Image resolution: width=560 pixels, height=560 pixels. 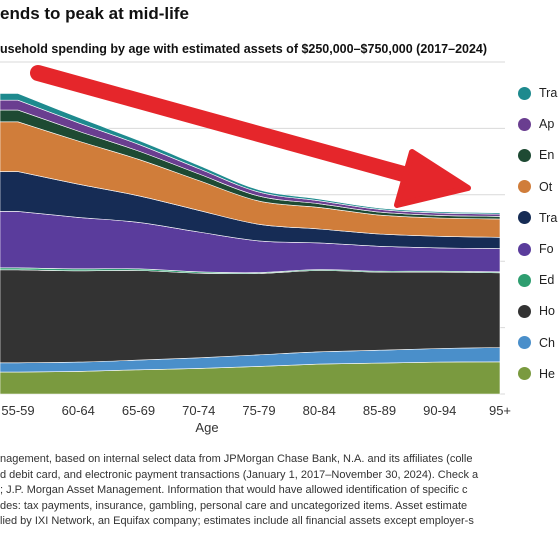 I want to click on legend-item: Ch, so click(x=536, y=343).